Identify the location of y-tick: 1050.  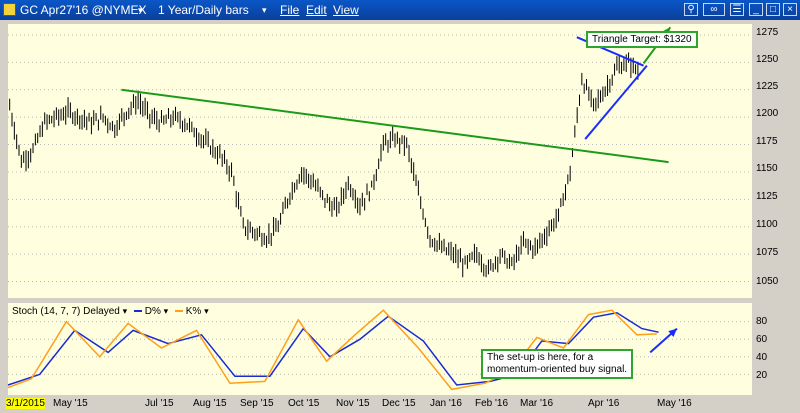
(767, 281).